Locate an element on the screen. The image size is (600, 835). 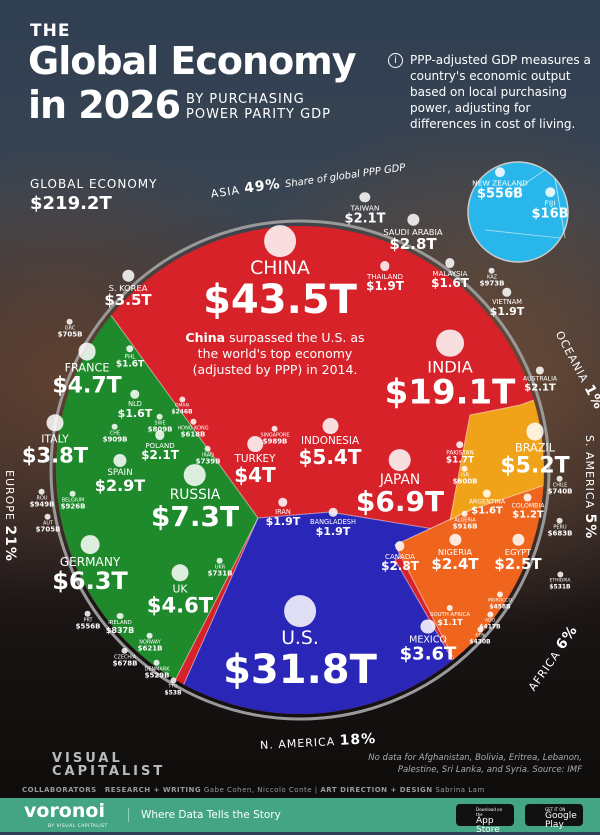
country-cell-czechia: CZECHIA $678B is located at coordinates (125, 658).